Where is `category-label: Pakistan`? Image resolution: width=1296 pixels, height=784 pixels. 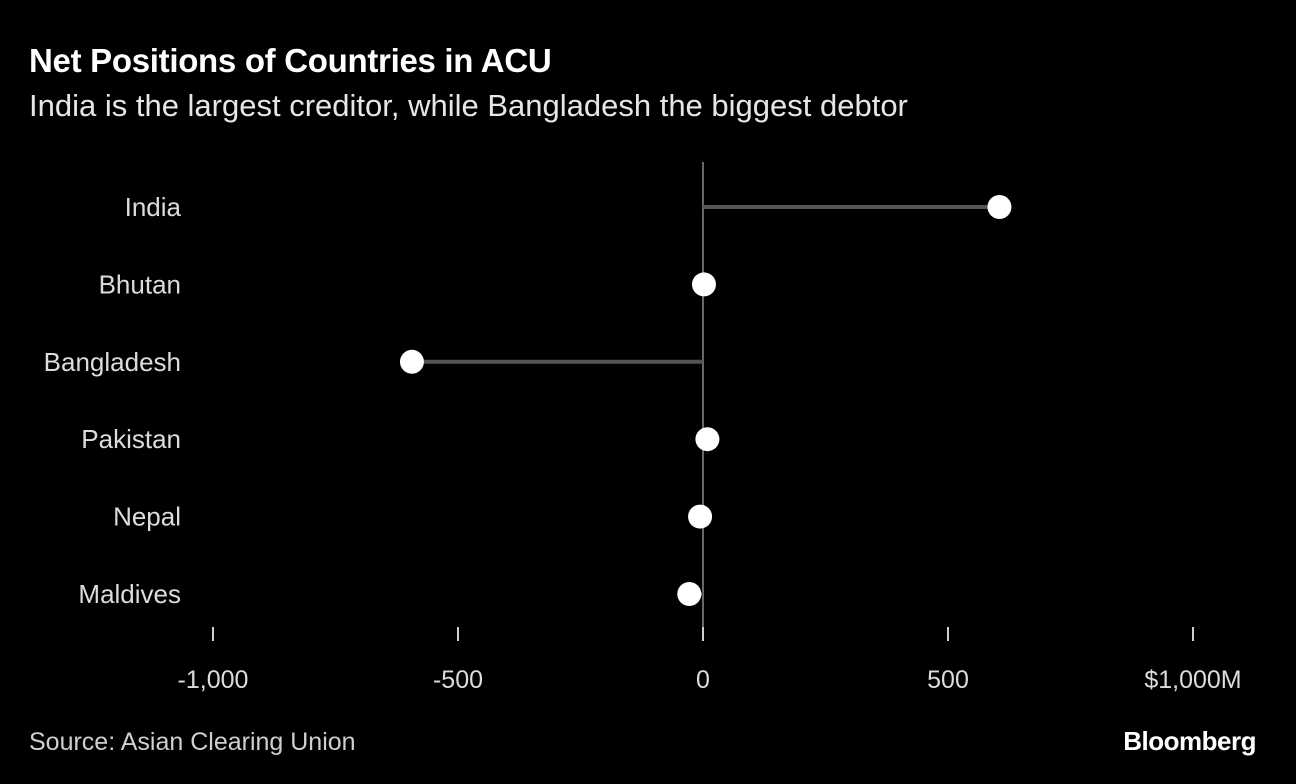
category-label: Pakistan is located at coordinates (131, 439).